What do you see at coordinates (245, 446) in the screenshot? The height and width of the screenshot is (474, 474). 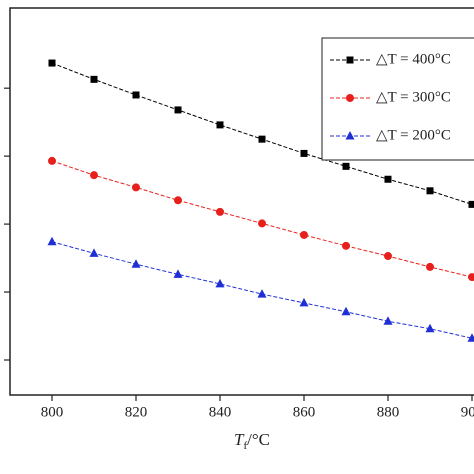 I see `x-label-sub: f` at bounding box center [245, 446].